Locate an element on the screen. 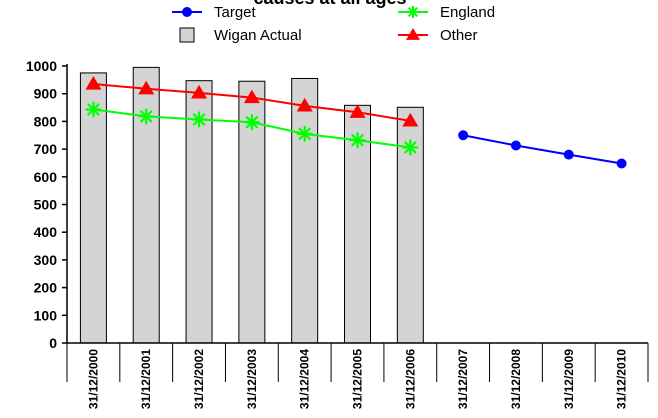 The image size is (658, 418). y-tick-label: 300 is located at coordinates (46, 260).